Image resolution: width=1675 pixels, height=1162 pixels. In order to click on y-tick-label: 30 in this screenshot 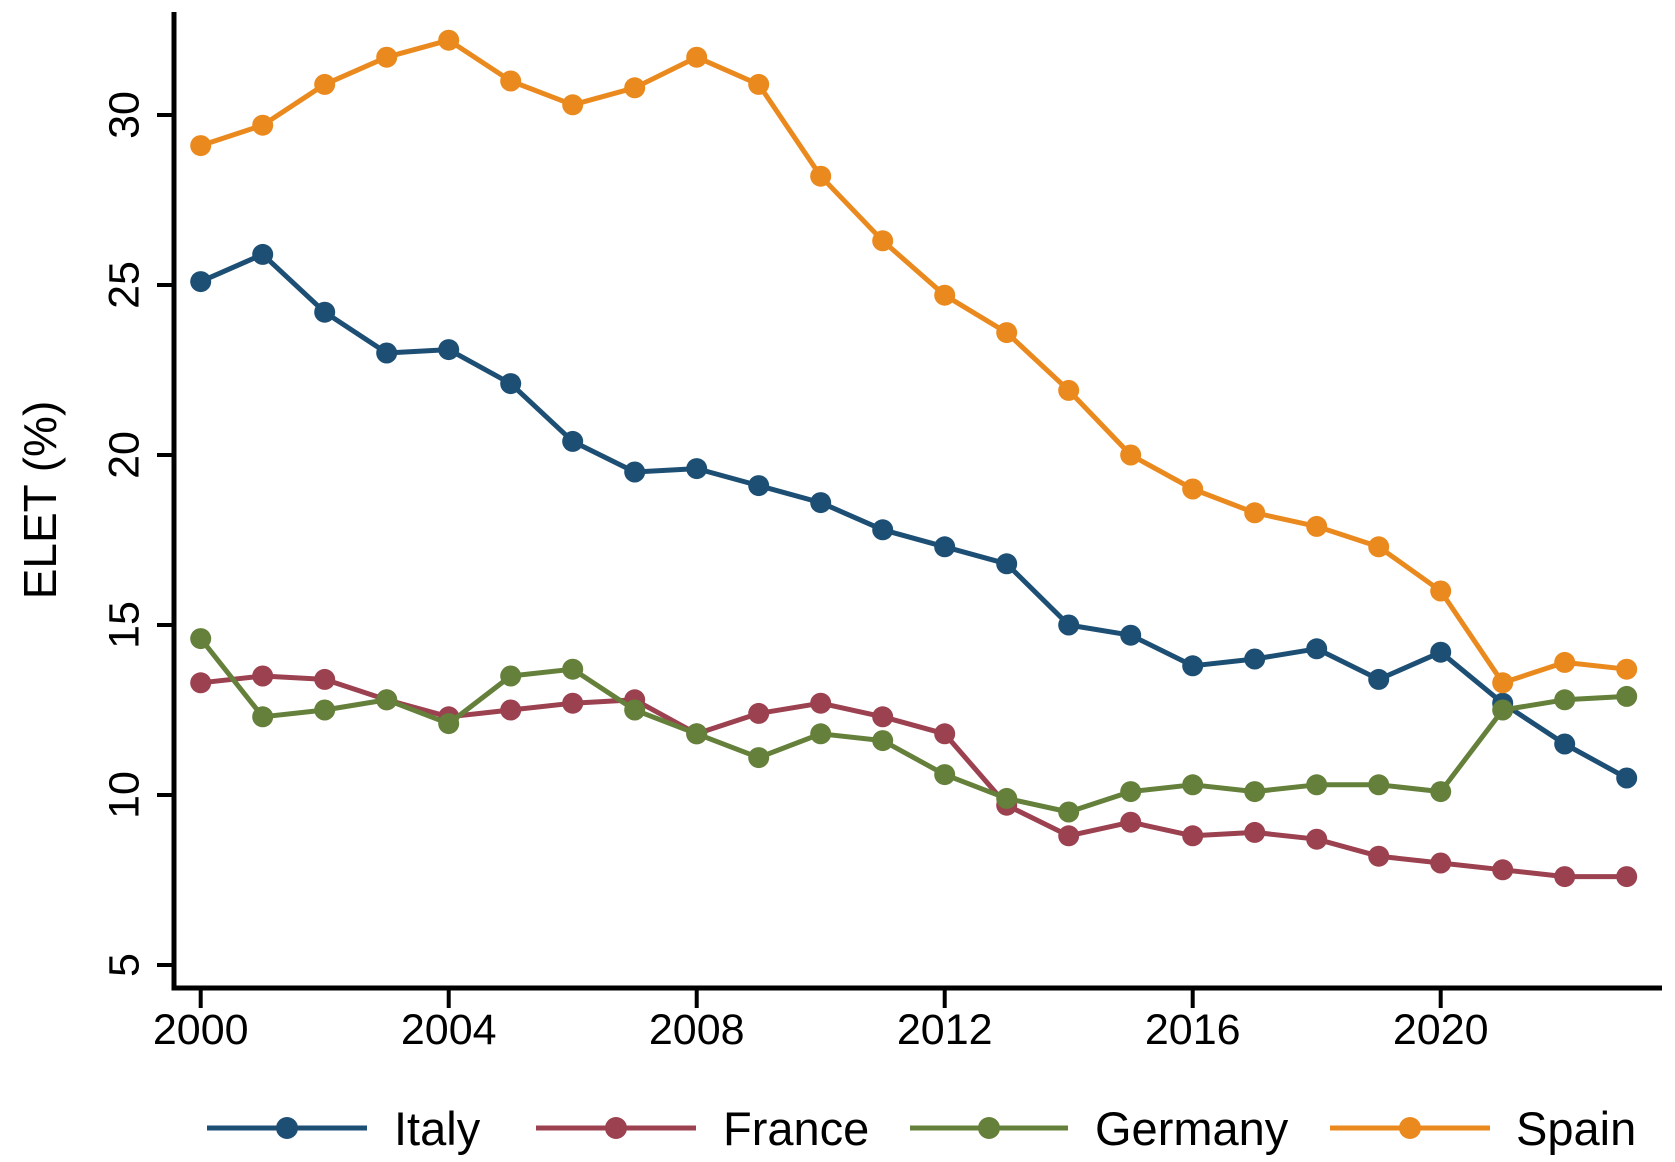, I will do `click(124, 115)`.